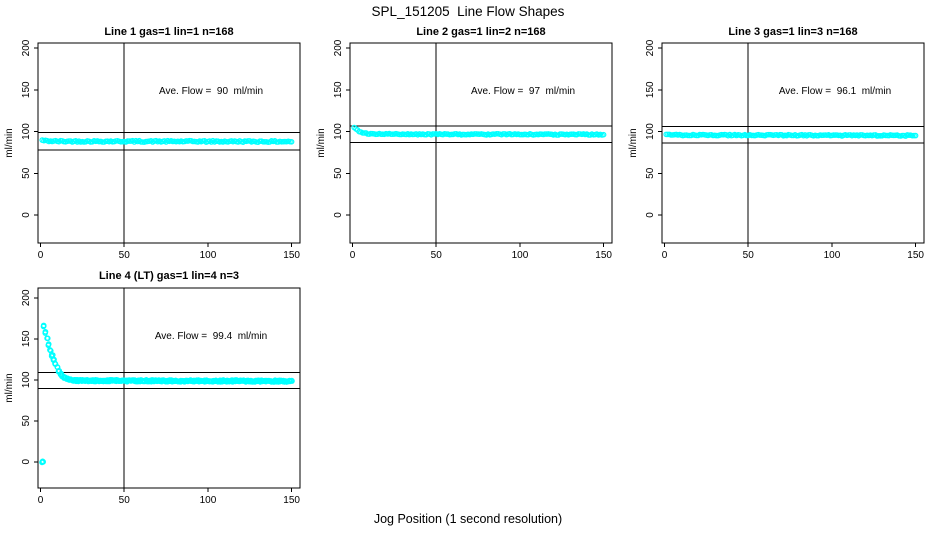  What do you see at coordinates (793, 32) in the screenshot?
I see `panel-3-title: Line 3 gas=1 lin=3 n=168` at bounding box center [793, 32].